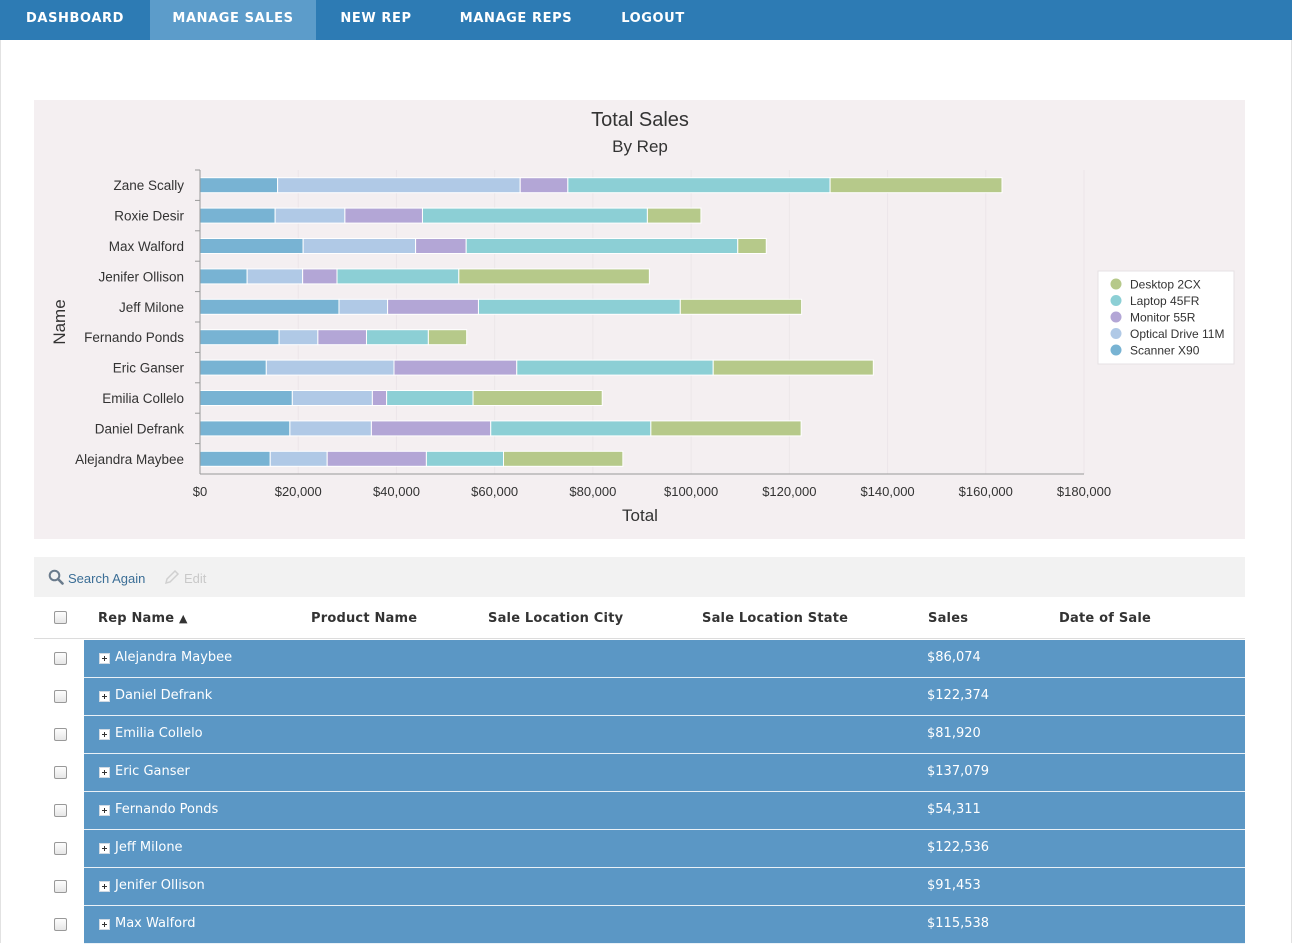  Describe the element at coordinates (149, 847) in the screenshot. I see `rep-name-cell: Jeff Milone` at that location.